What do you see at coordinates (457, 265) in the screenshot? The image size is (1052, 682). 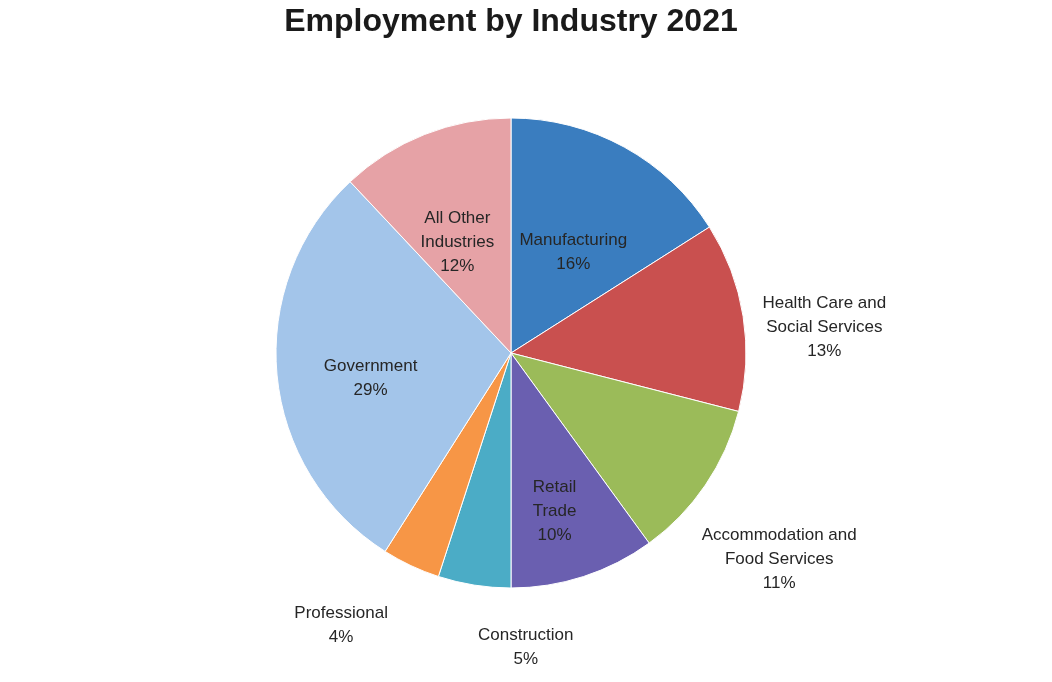 I see `data-label: 12%` at bounding box center [457, 265].